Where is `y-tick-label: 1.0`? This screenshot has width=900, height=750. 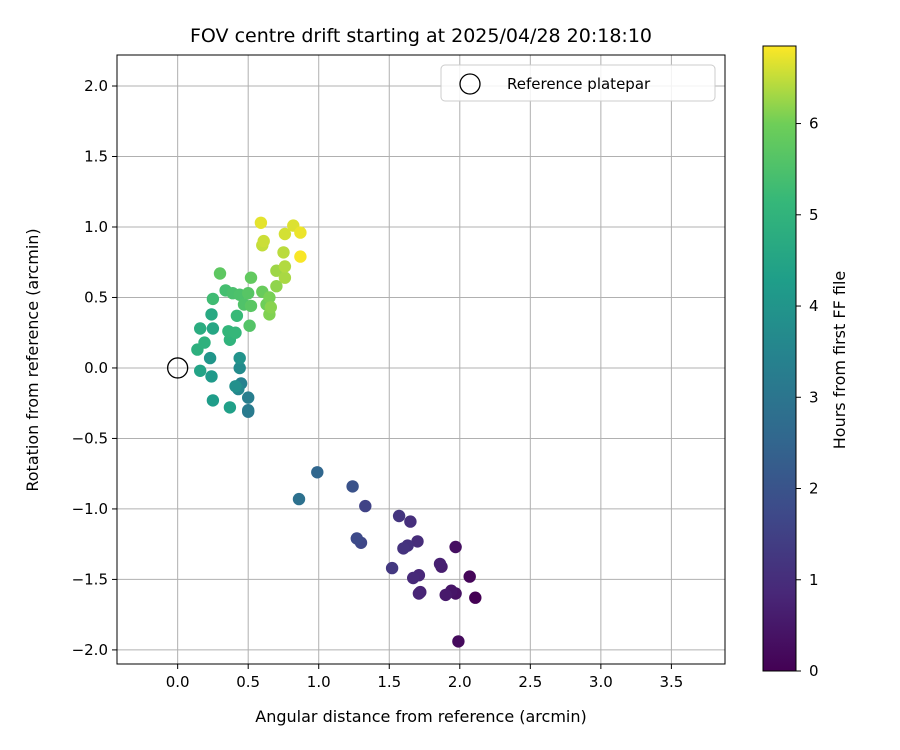 y-tick-label: 1.0 is located at coordinates (96, 227).